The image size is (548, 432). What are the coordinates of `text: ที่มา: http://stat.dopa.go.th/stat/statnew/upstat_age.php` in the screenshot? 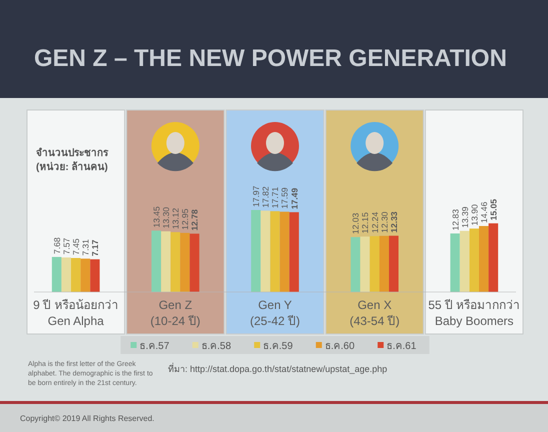 It's located at (278, 368).